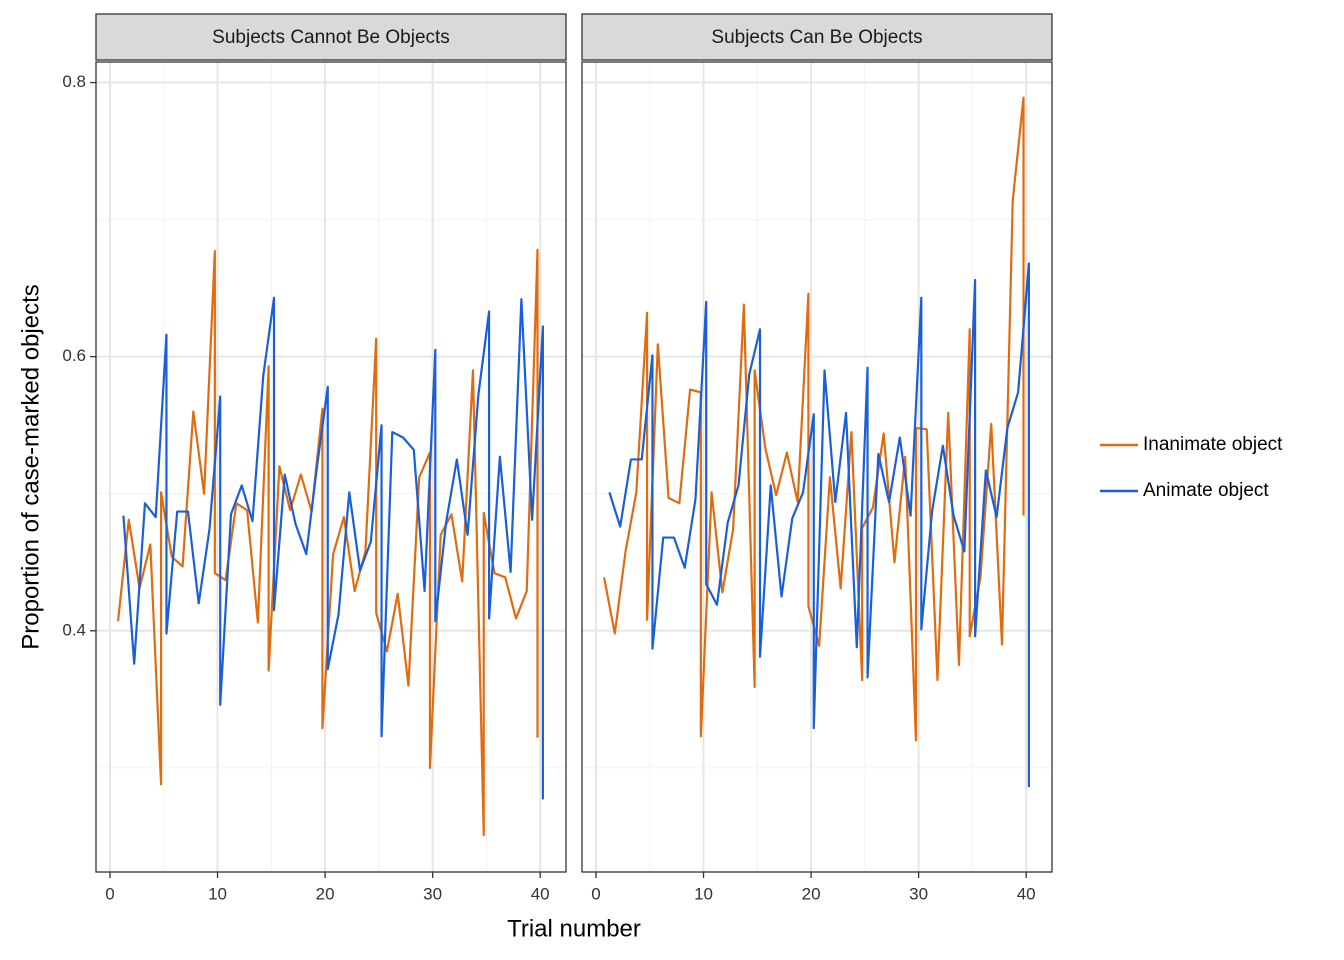 Image resolution: width=1344 pixels, height=960 pixels. What do you see at coordinates (574, 928) in the screenshot?
I see `x-axis-label: Trial number` at bounding box center [574, 928].